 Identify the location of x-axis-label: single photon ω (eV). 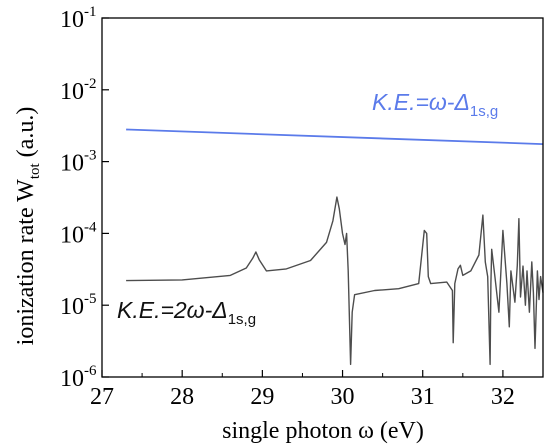
(323, 431).